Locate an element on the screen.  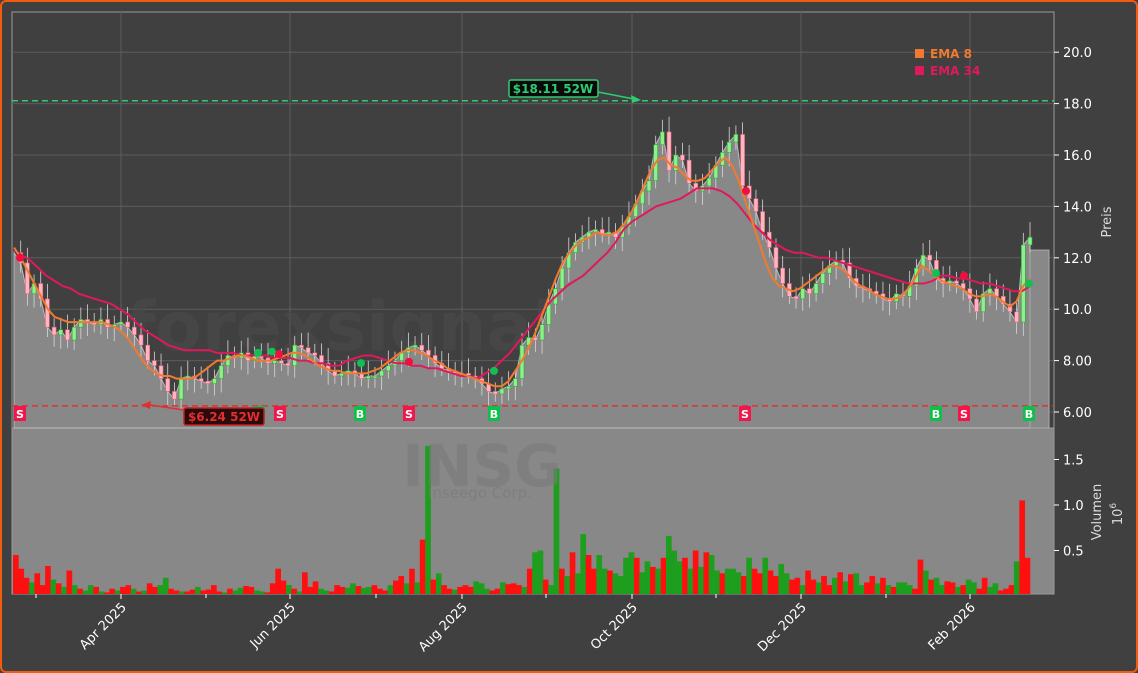
ticker-watermark: INSG Inseego Corp. is located at coordinates (482, 467).